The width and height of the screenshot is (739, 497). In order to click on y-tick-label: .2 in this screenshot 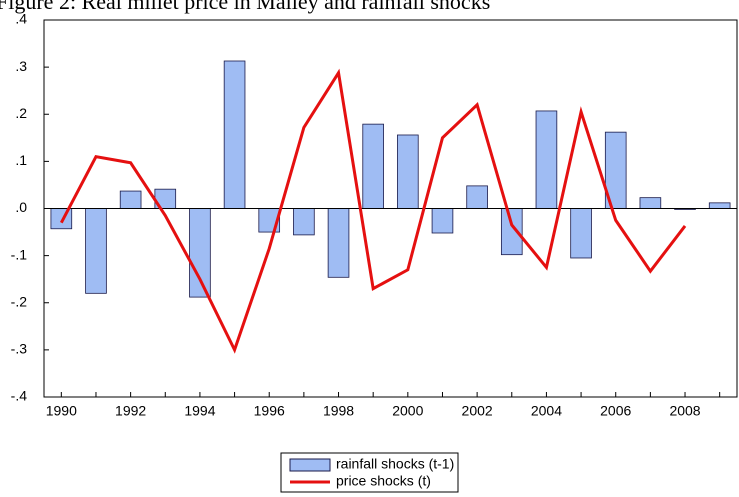, I will do `click(21, 113)`.